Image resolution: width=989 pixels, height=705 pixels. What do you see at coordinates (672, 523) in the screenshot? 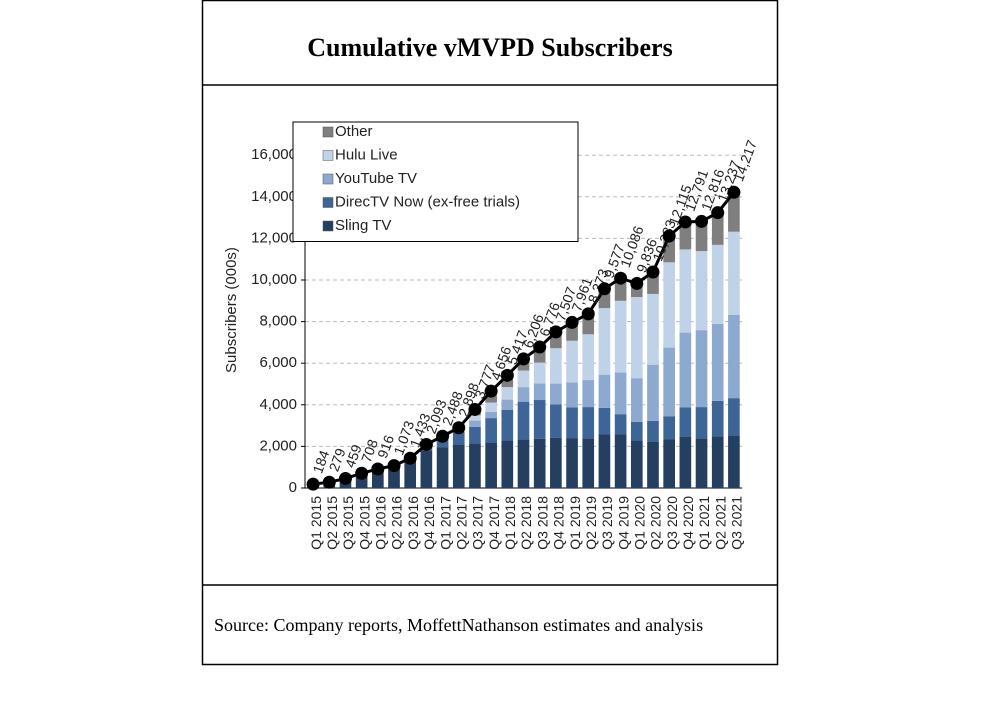
I see `x-tick-label: Q3 2020` at bounding box center [672, 523].